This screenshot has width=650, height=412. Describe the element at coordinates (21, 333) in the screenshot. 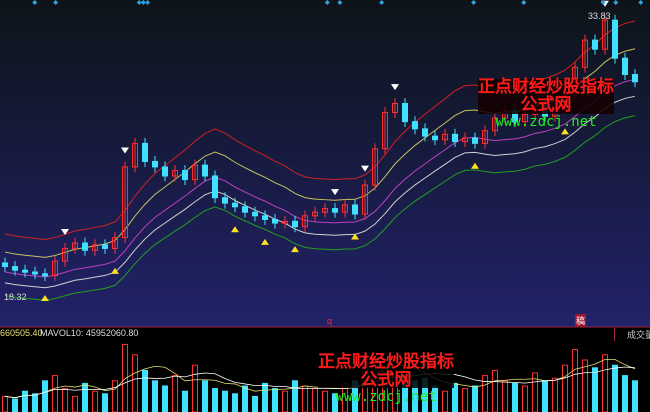

I see `mavol5-value: 660505.40` at that location.